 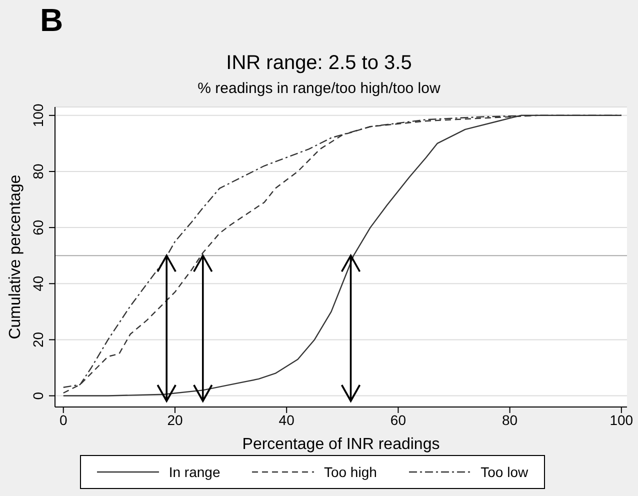 What do you see at coordinates (319, 88) in the screenshot?
I see `chart-subtitle: % readings in range/too high/too low` at bounding box center [319, 88].